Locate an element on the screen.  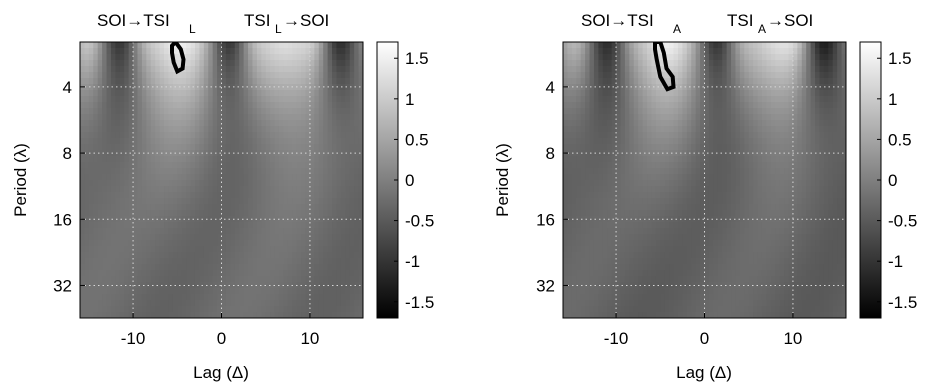
annotation-left-text2: TSI is located at coordinates (257, 20).